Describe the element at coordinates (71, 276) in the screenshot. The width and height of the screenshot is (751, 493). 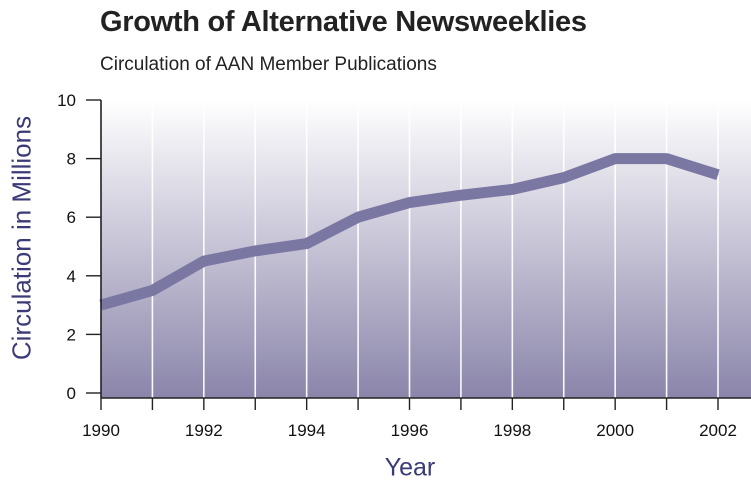
I see `y-tick-label-4: 4` at that location.